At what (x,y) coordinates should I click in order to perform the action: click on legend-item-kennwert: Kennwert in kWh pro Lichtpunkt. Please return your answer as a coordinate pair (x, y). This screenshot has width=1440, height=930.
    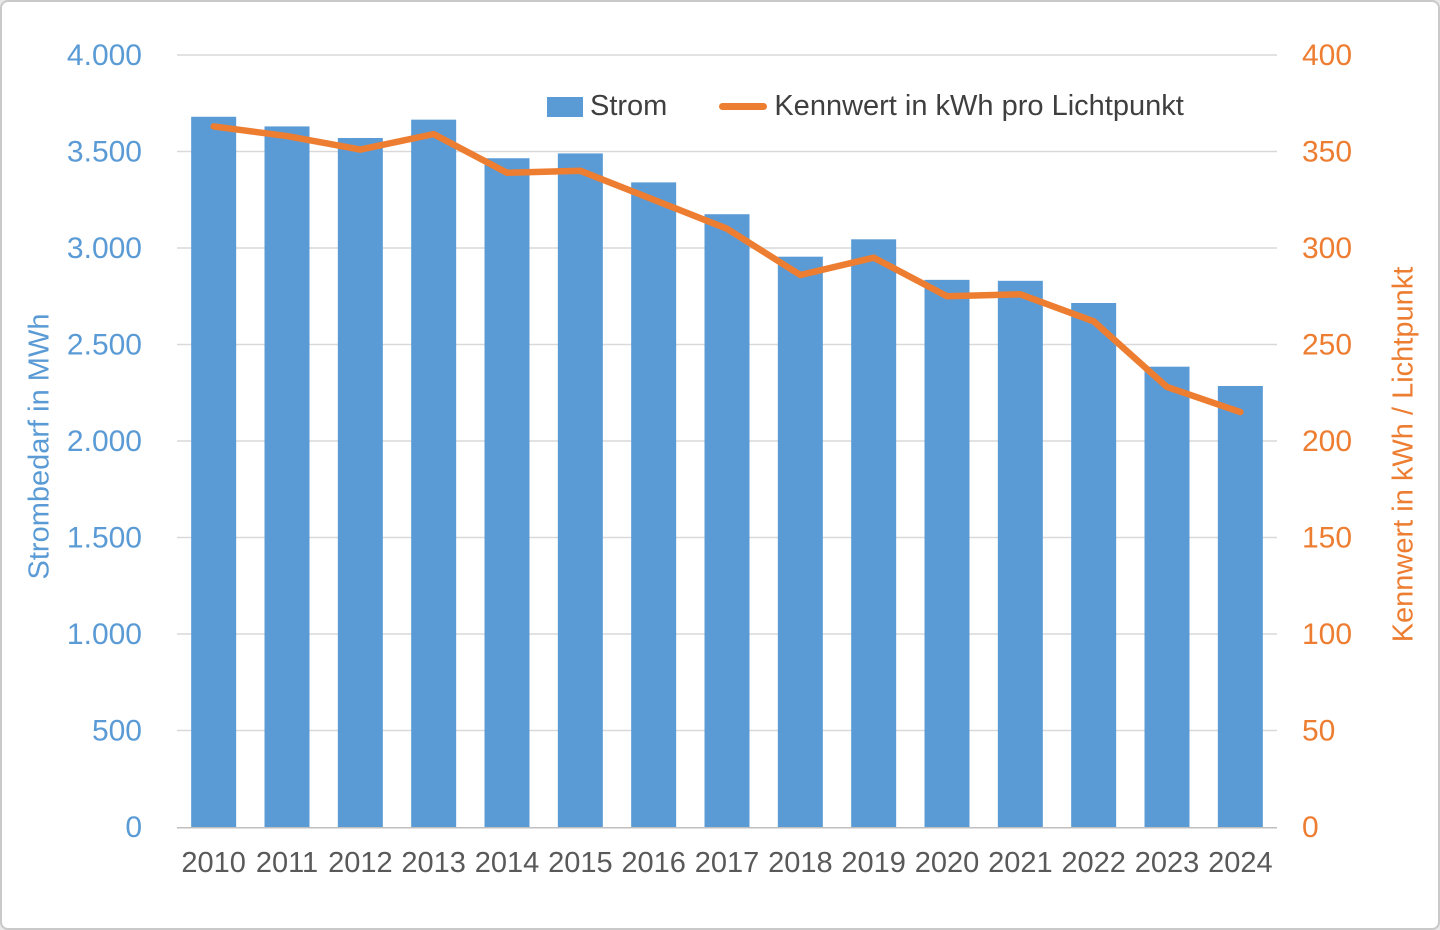
    Looking at the image, I should click on (951, 106).